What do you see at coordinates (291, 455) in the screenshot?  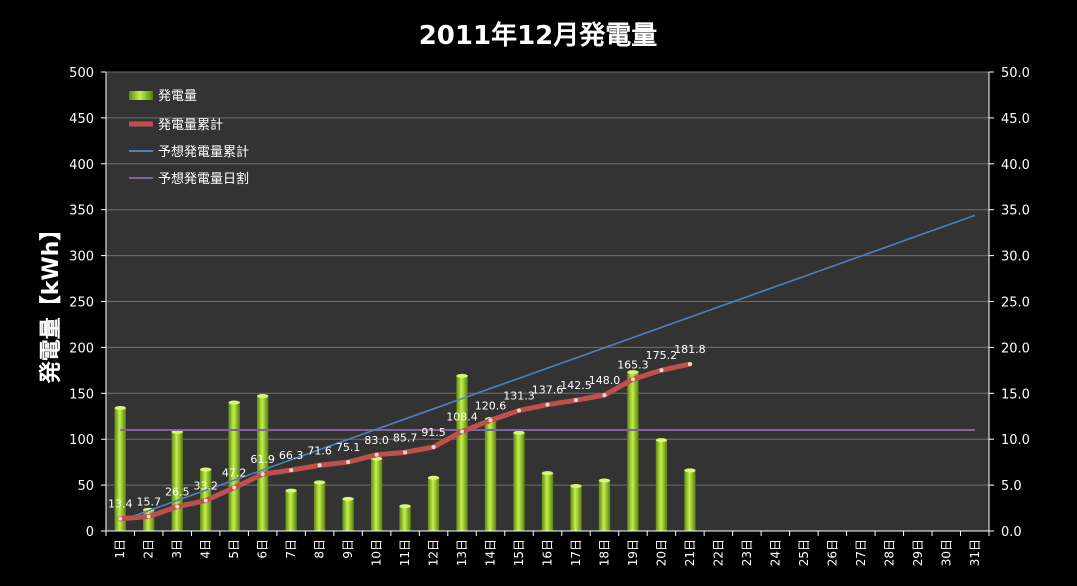 I see `data-label: 66.3` at bounding box center [291, 455].